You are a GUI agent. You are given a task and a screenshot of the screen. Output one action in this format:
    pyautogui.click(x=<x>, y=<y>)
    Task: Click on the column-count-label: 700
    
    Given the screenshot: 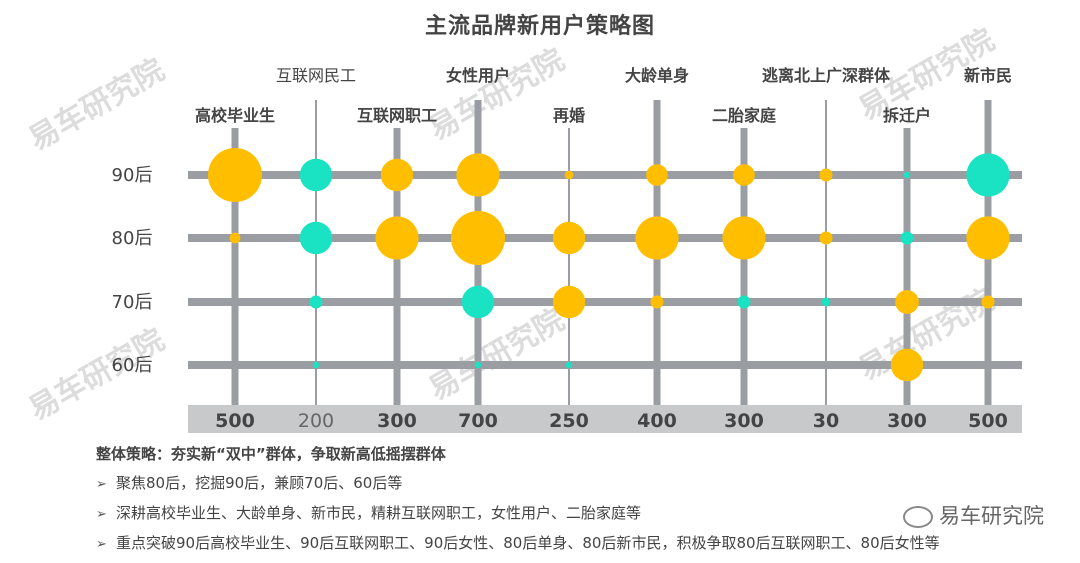 What is the action you would take?
    pyautogui.click(x=478, y=421)
    